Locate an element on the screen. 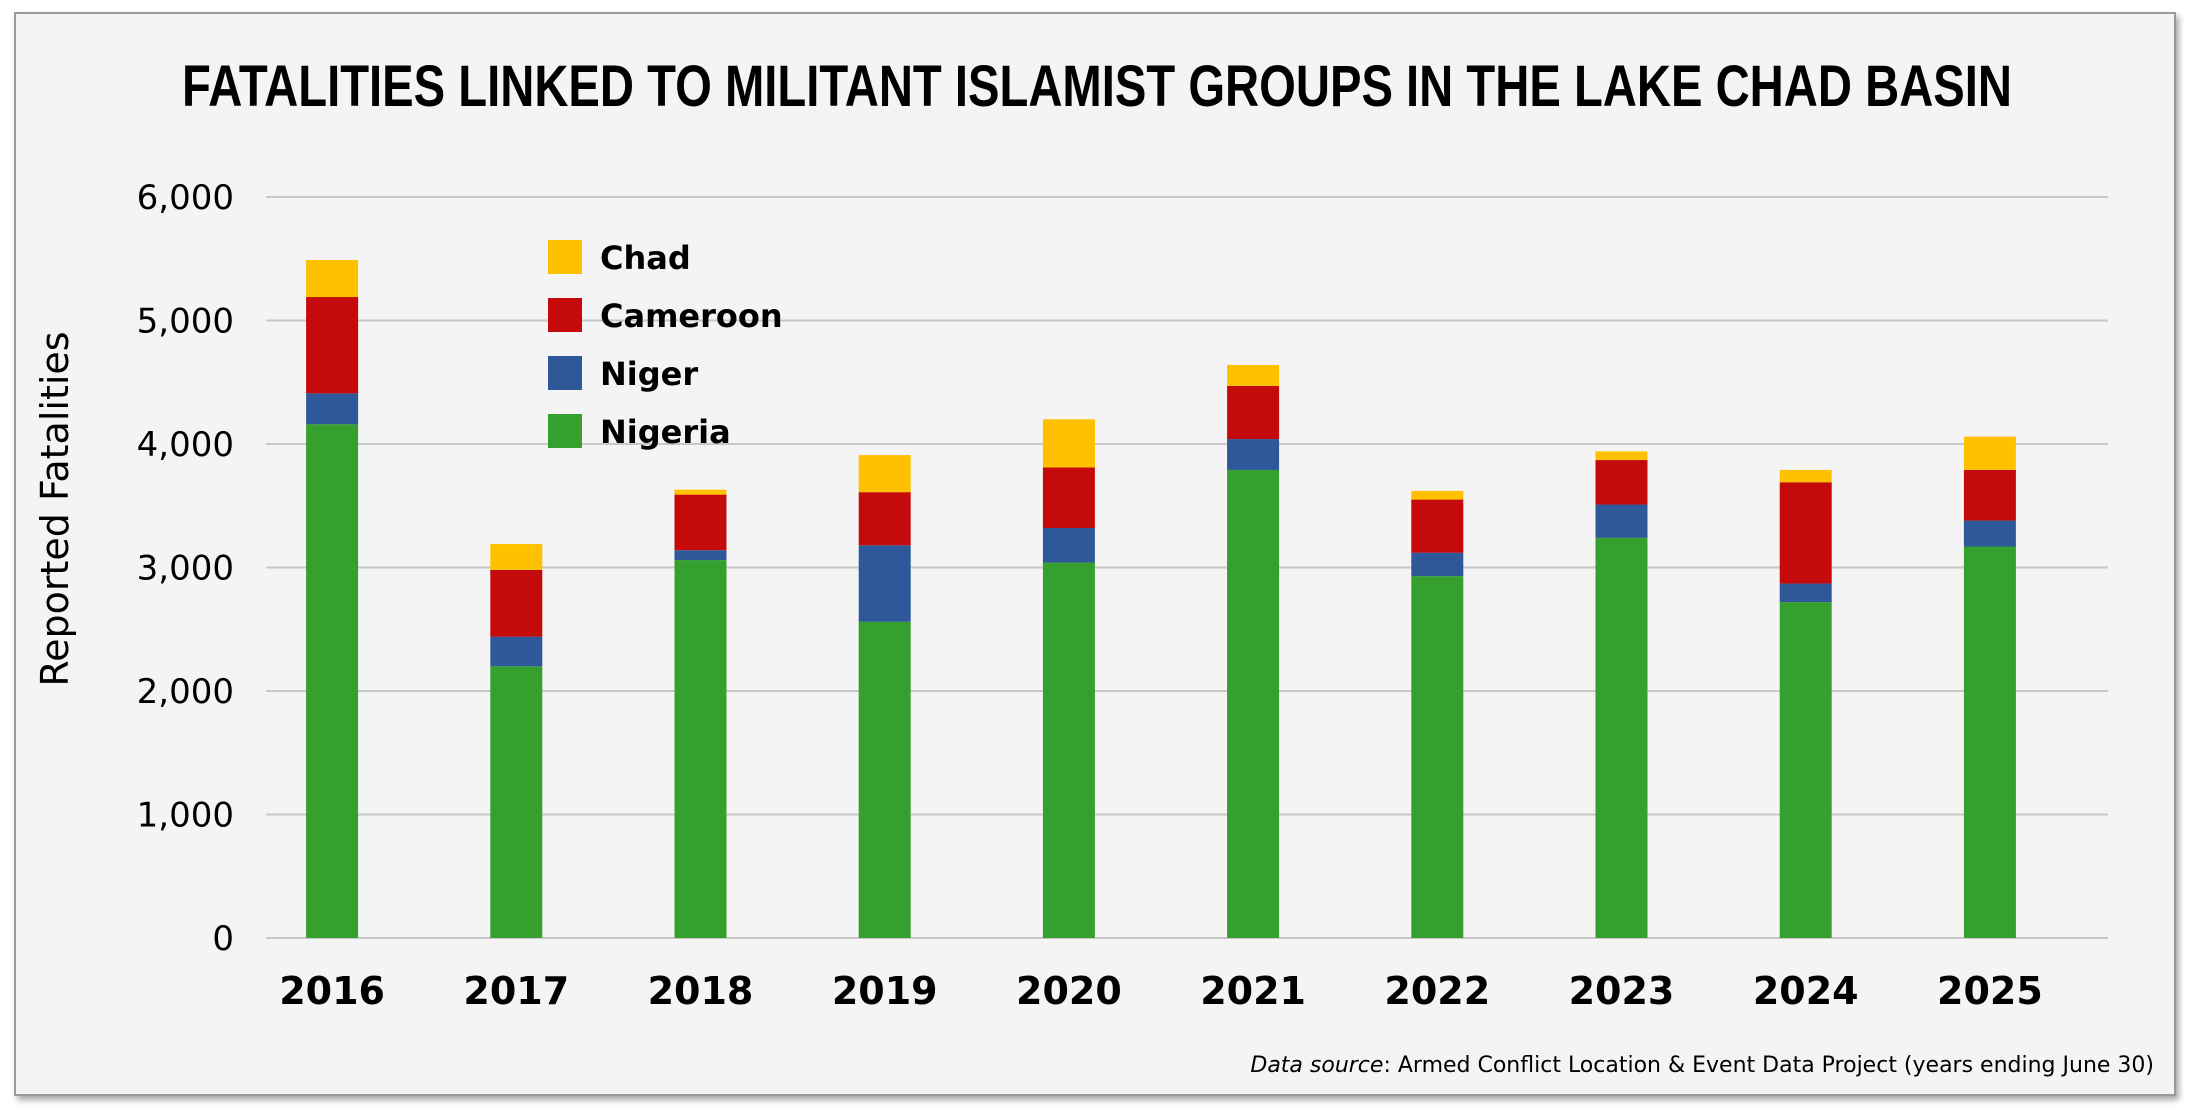 This screenshot has height=1108, width=2196. data-source-label: Data source is located at coordinates (1316, 1065).